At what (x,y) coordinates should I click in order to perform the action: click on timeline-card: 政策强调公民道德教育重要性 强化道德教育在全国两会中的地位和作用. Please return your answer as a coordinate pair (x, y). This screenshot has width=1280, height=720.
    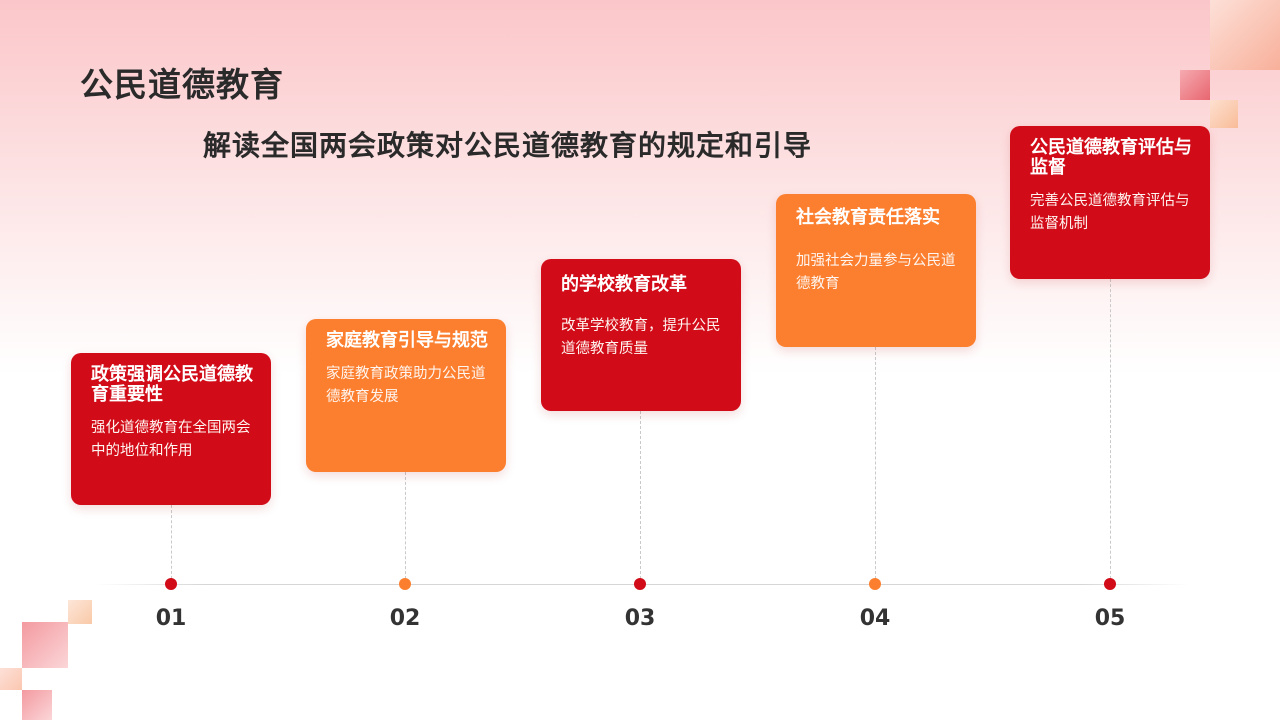
    Looking at the image, I should click on (171, 429).